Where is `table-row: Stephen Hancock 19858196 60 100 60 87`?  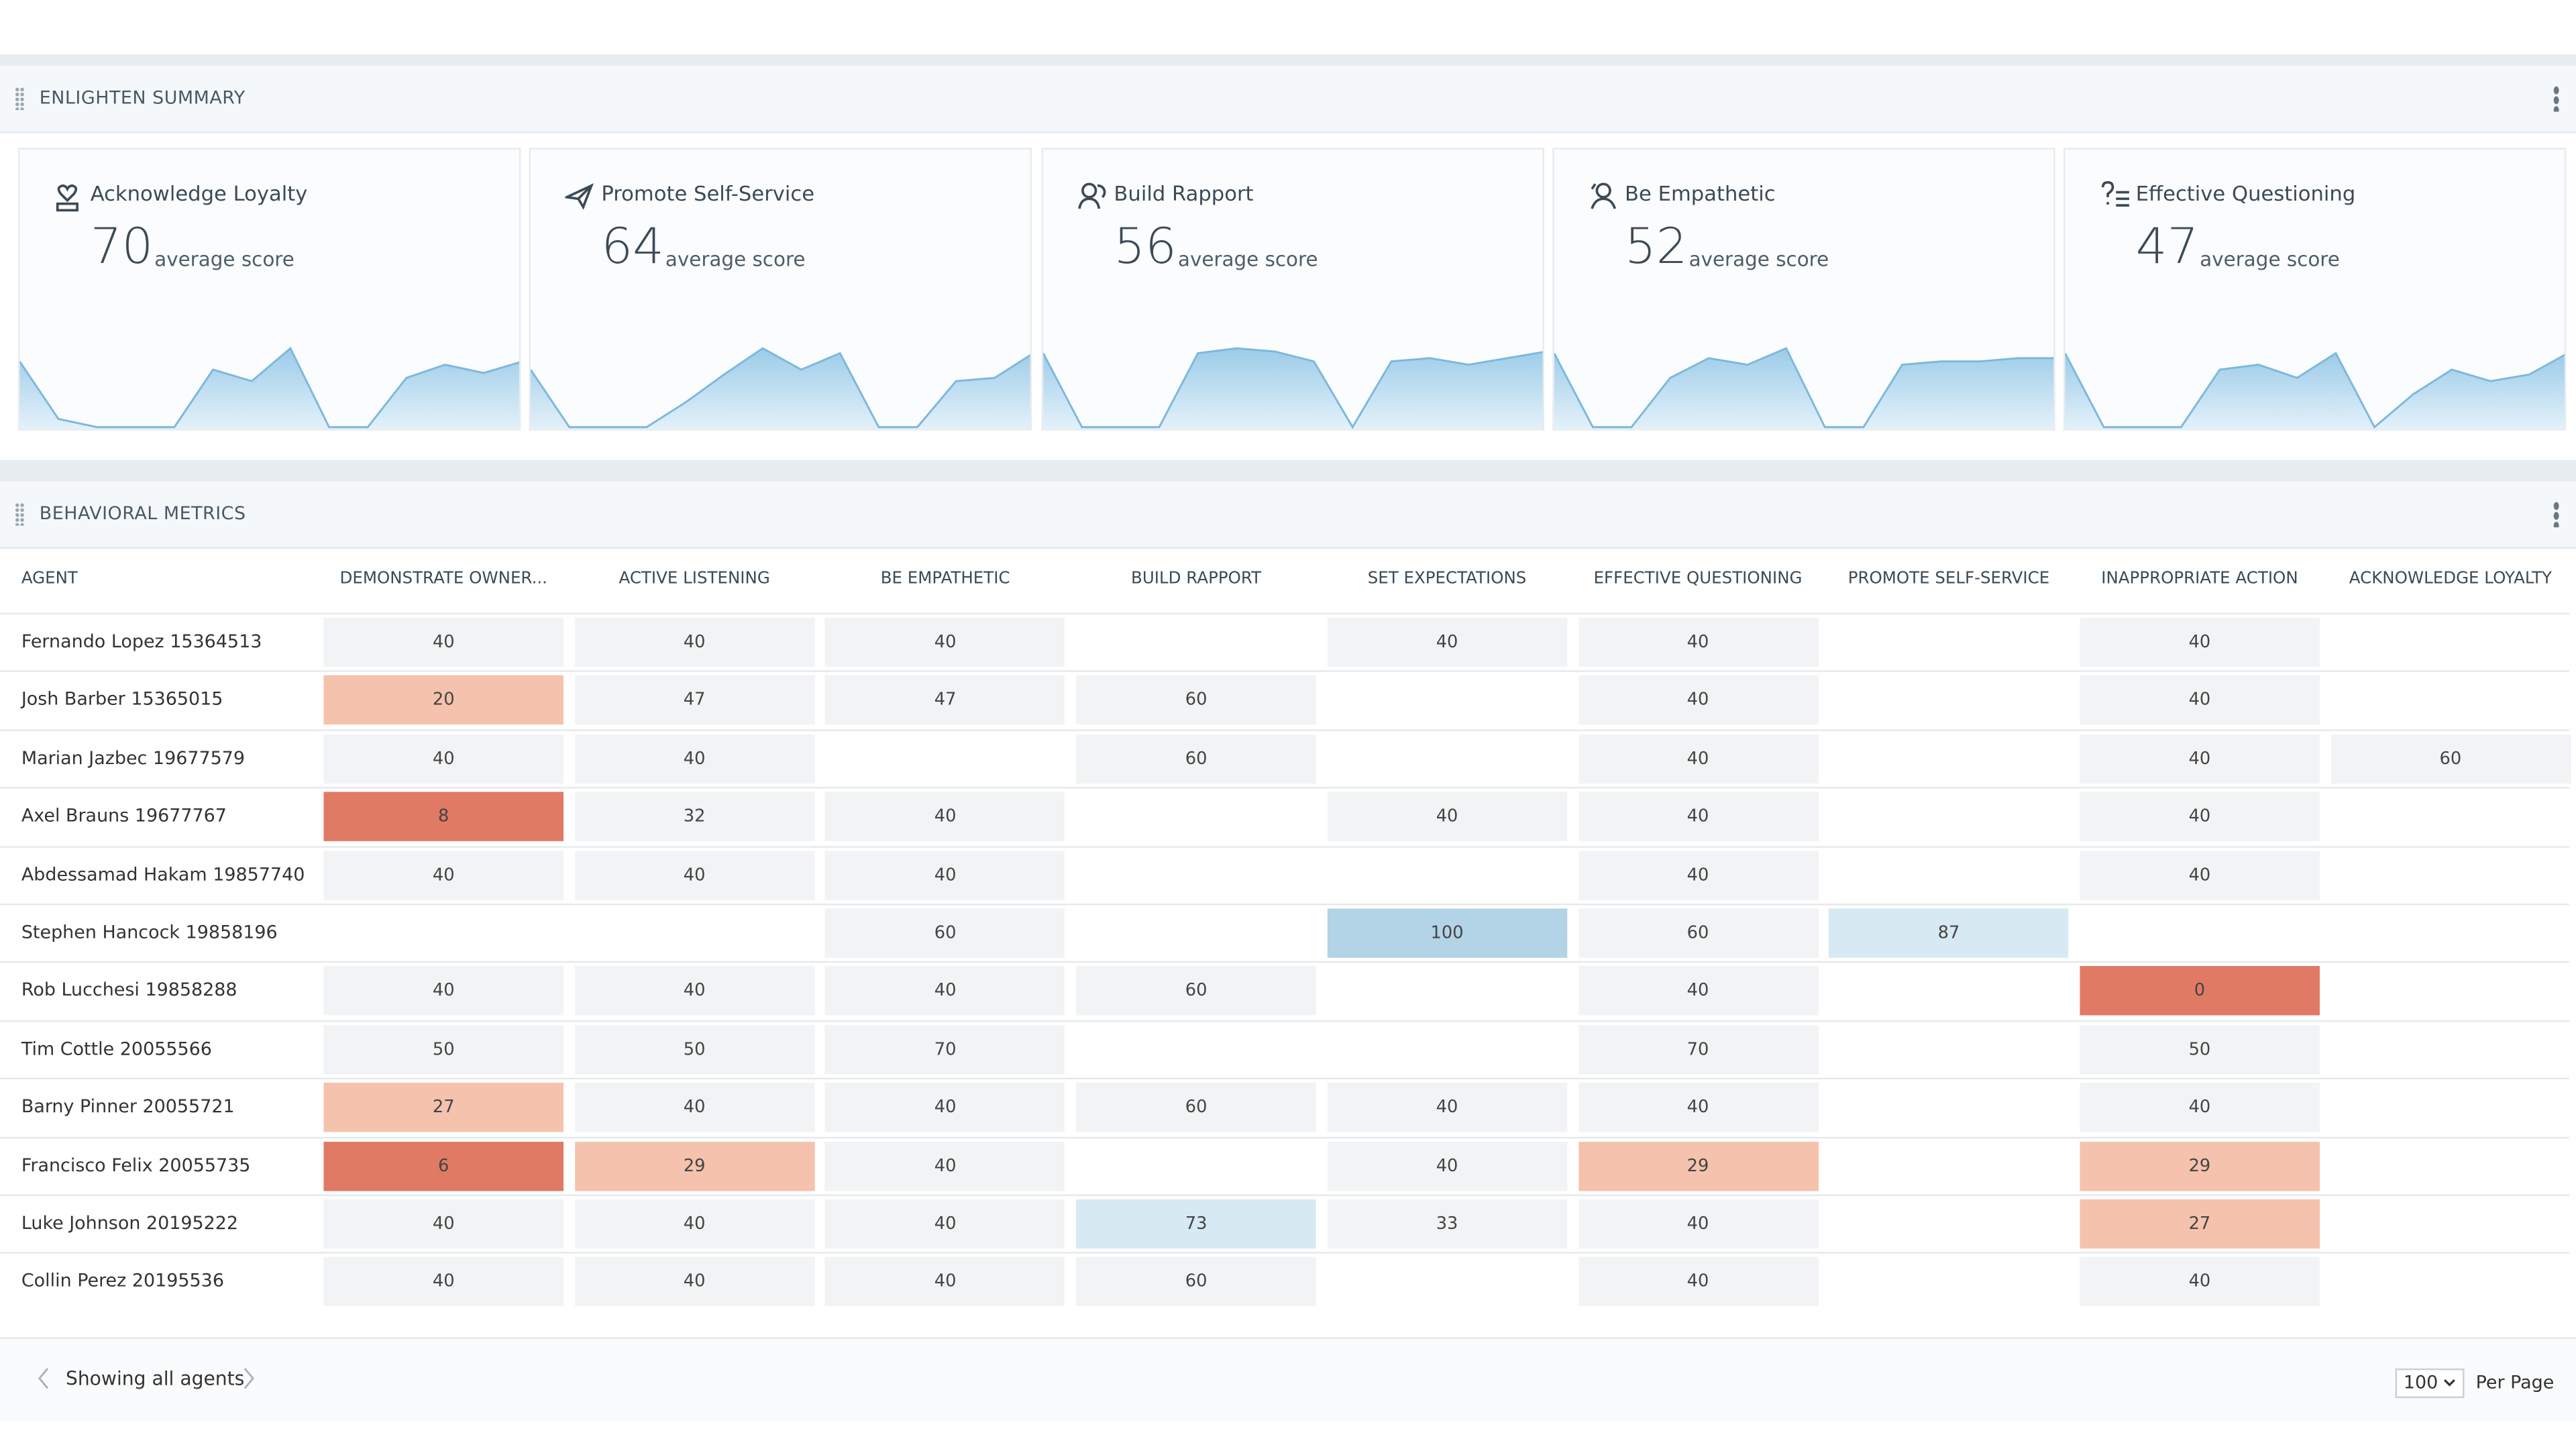 table-row: Stephen Hancock 19858196 60 100 60 87 is located at coordinates (1285, 933).